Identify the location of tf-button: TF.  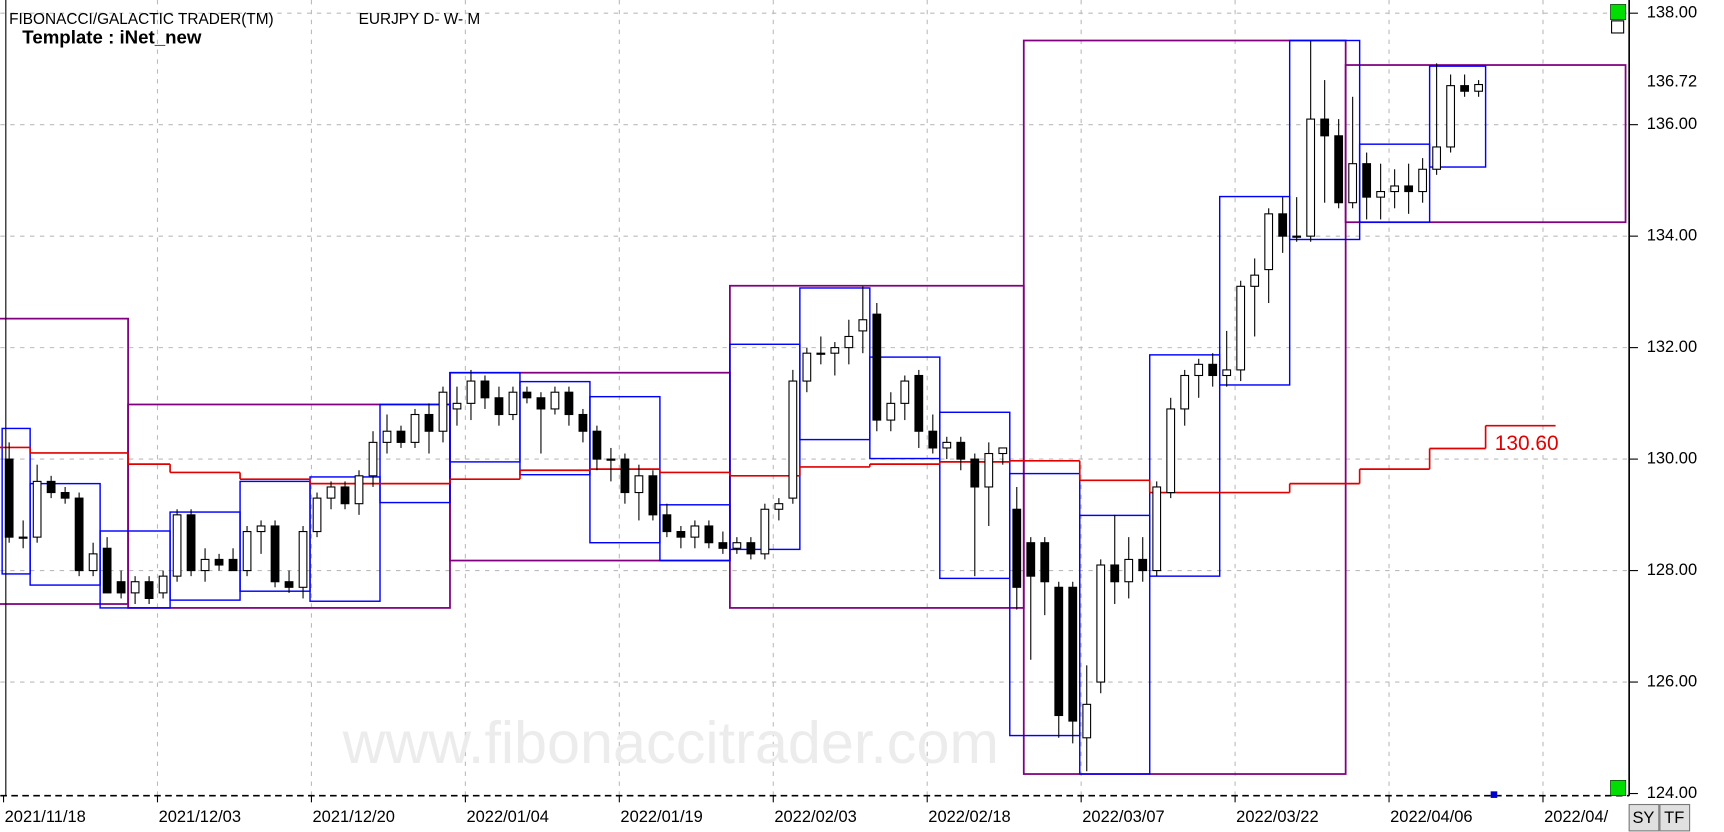
(1675, 817).